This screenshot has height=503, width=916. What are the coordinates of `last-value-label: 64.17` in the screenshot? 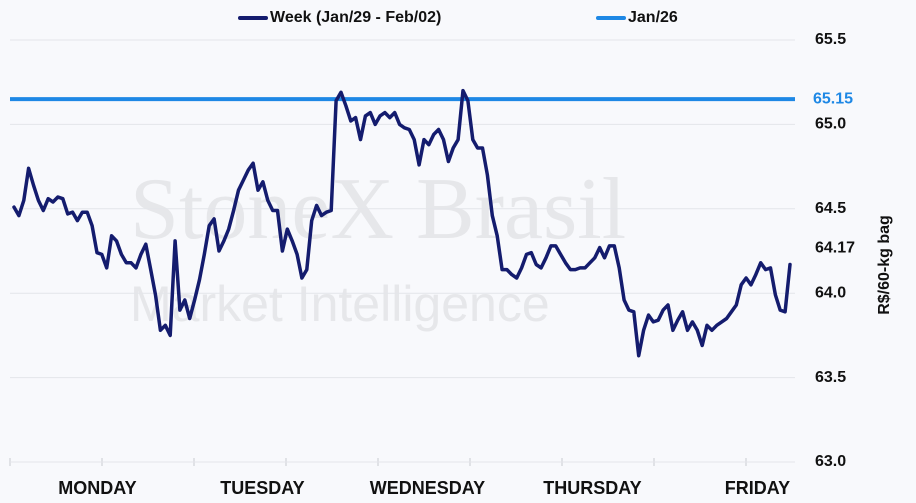 It's located at (835, 248).